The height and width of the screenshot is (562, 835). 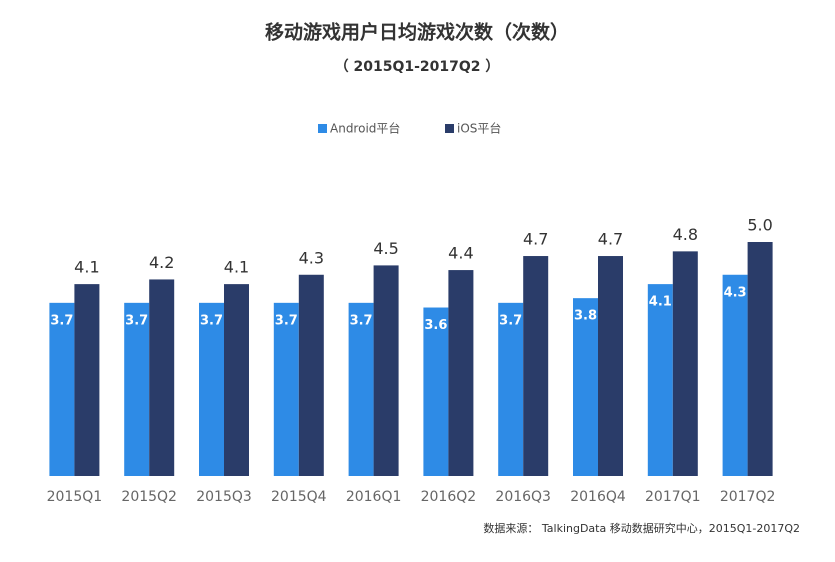 What do you see at coordinates (149, 497) in the screenshot?
I see `x-tick-label: 2015Q2` at bounding box center [149, 497].